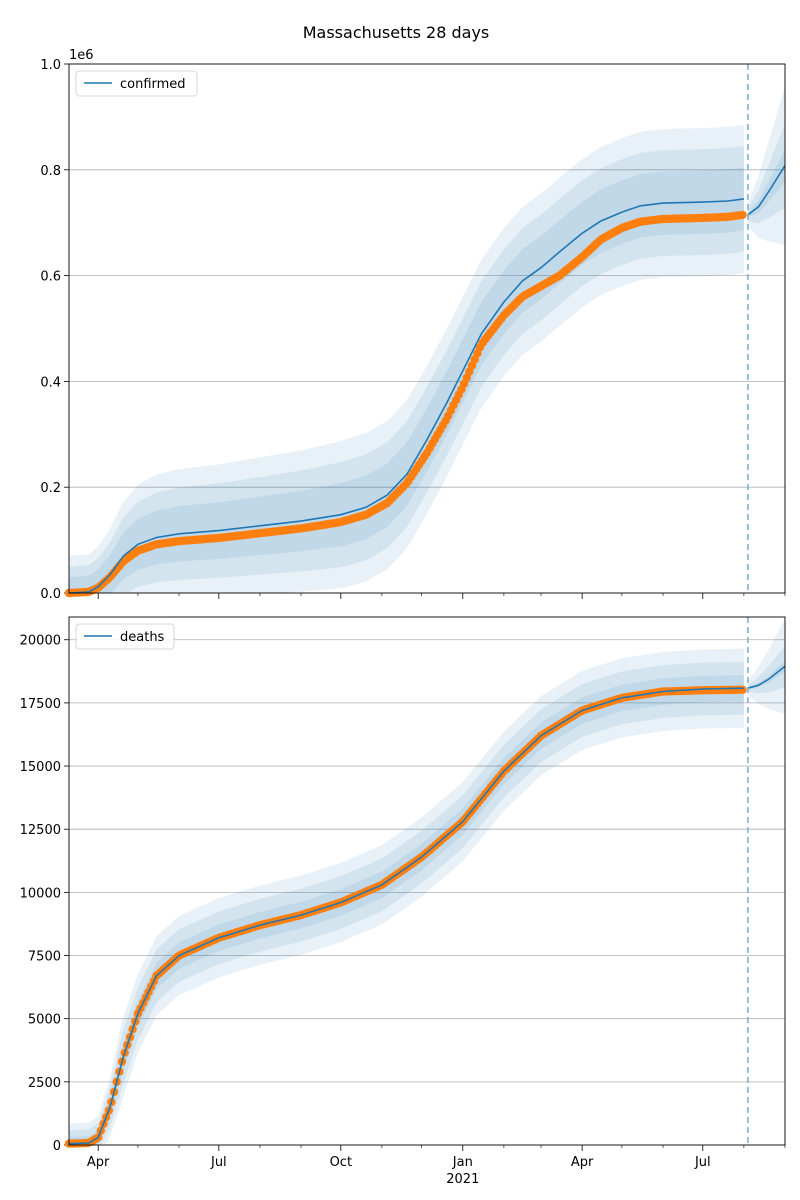 Image resolution: width=800 pixels, height=1200 pixels. I want to click on y-tick-label: 0.0, so click(50, 594).